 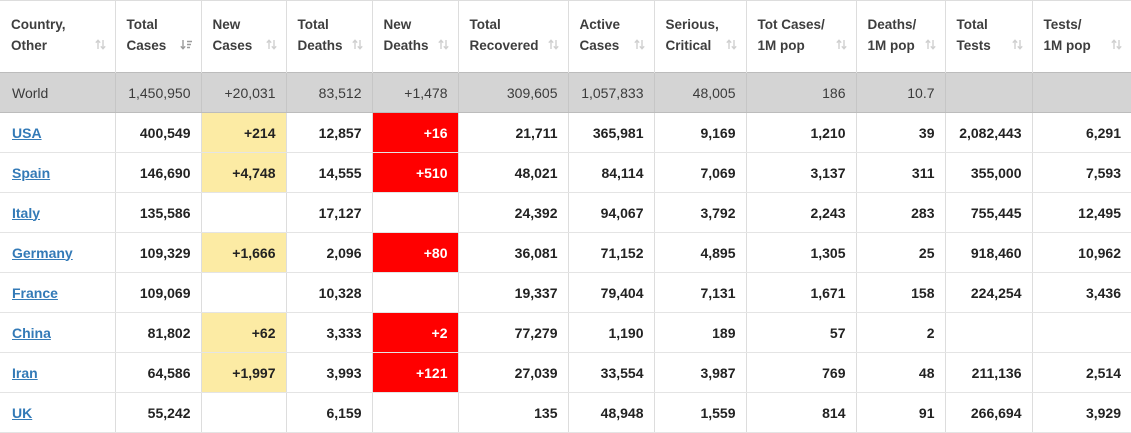 What do you see at coordinates (328, 132) in the screenshot?
I see `cell-total_deaths: 12,857` at bounding box center [328, 132].